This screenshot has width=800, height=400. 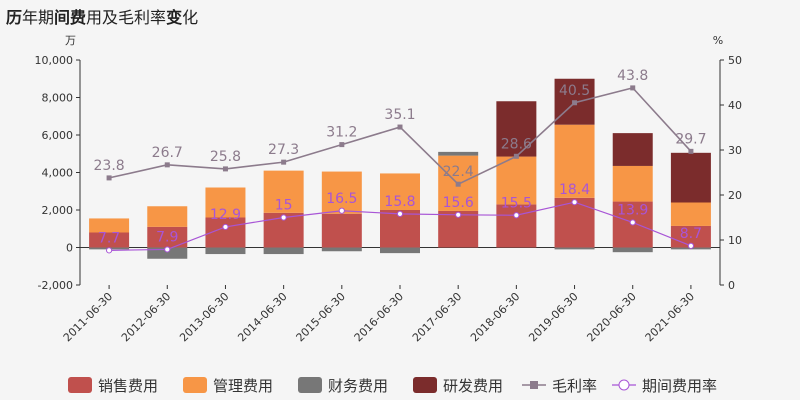 What do you see at coordinates (574, 386) in the screenshot?
I see `legend-label: 毛利率` at bounding box center [574, 386].